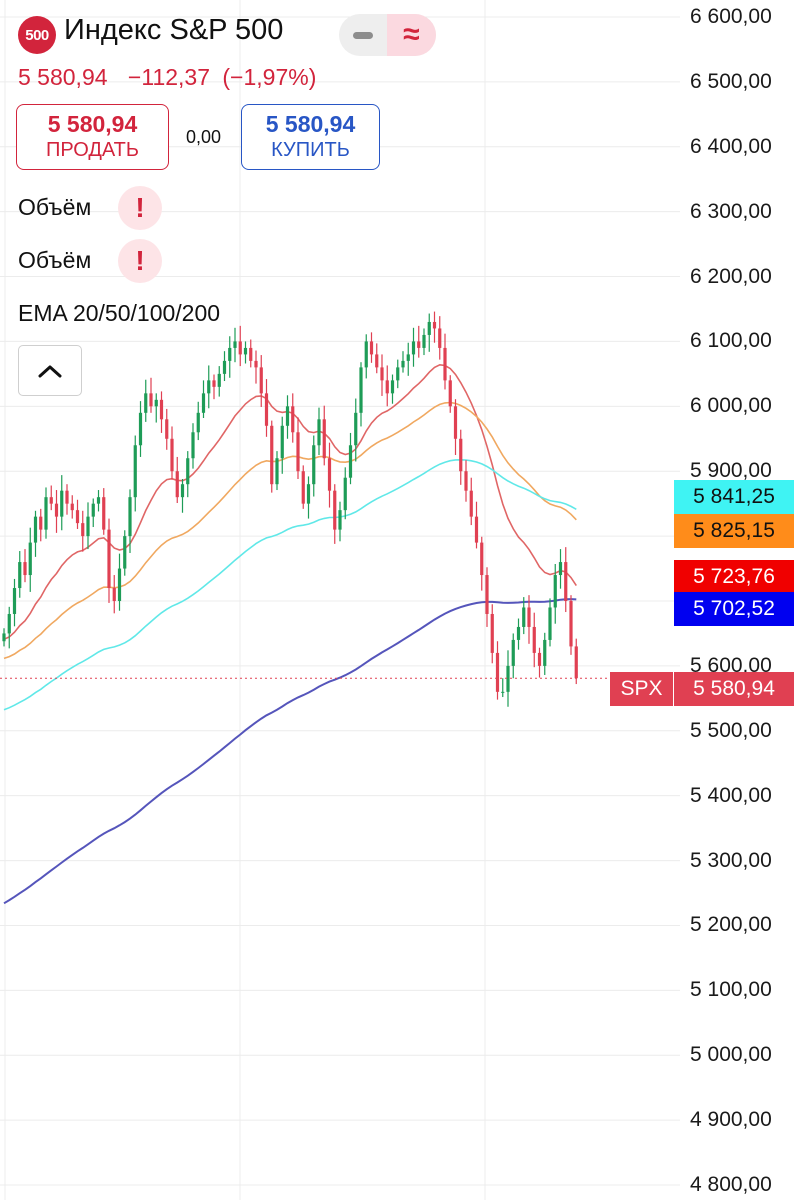  I want to click on price-change-pct: (−1,97%), so click(269, 77).